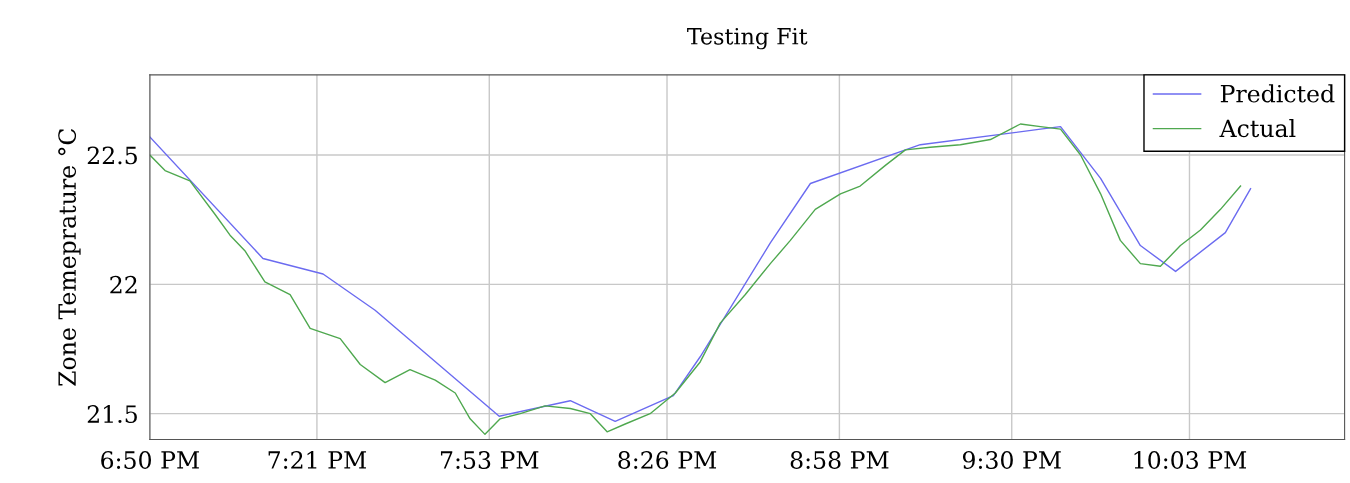  I want to click on x-tick-label: 7:53 PM, so click(489, 460).